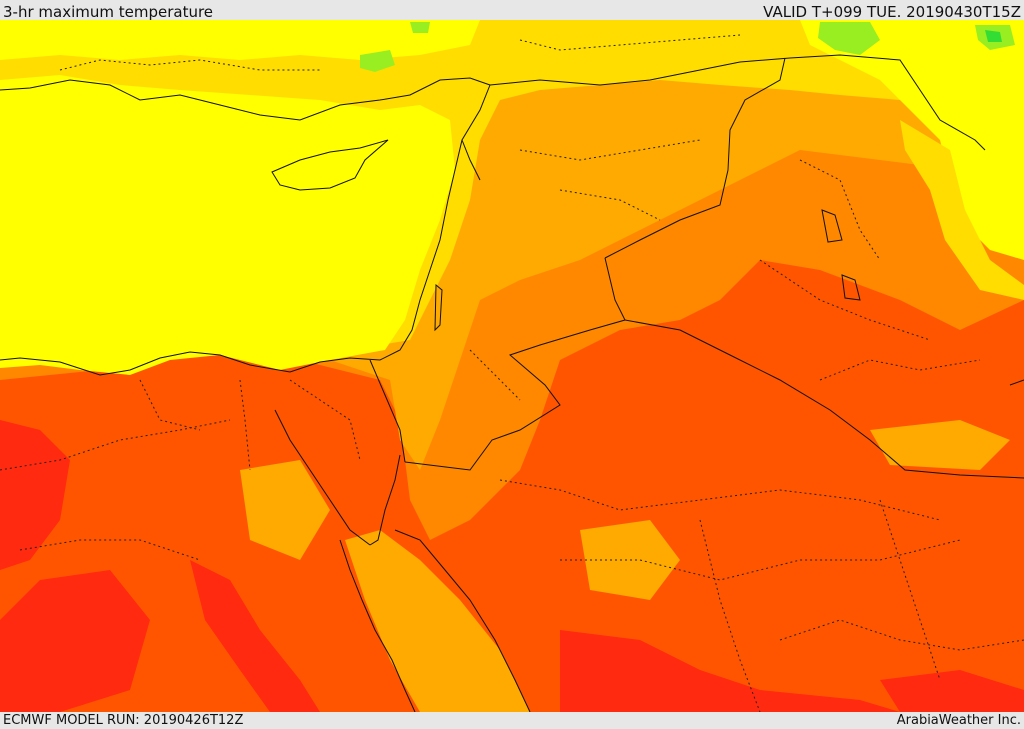  What do you see at coordinates (962, 210) in the screenshot?
I see `fill-gold-northeast` at bounding box center [962, 210].